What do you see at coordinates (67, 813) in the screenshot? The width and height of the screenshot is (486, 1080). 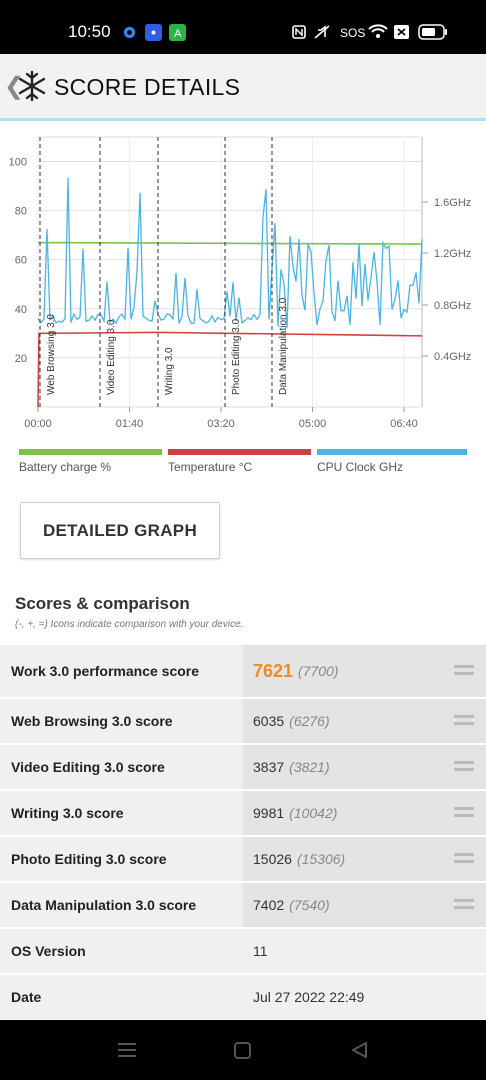 I see `score-label: Writing 3.0 score` at bounding box center [67, 813].